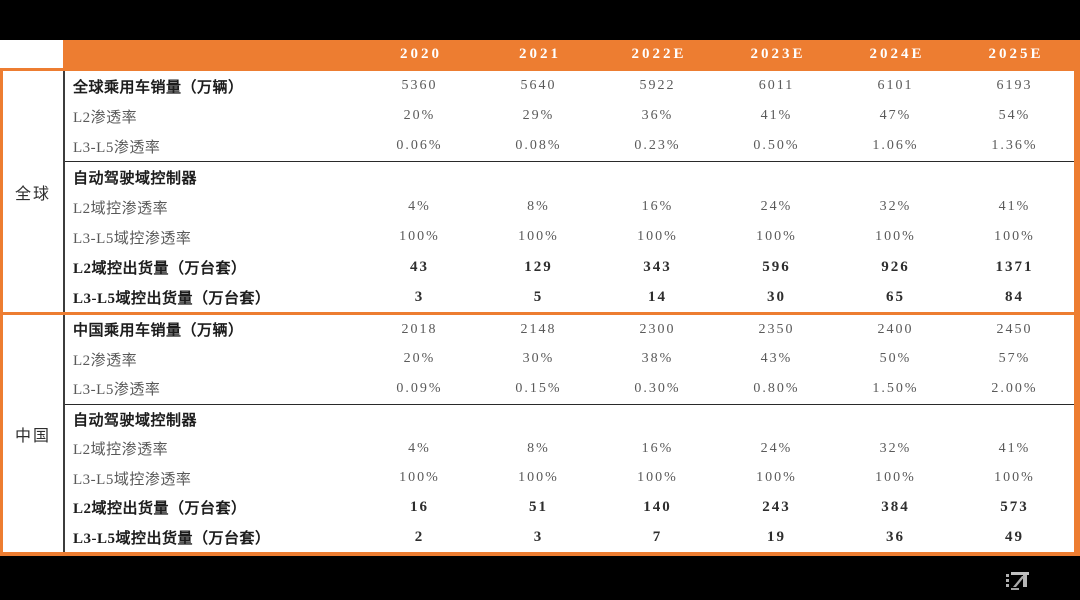 The image size is (1080, 600). I want to click on value-cell: 36, so click(895, 536).